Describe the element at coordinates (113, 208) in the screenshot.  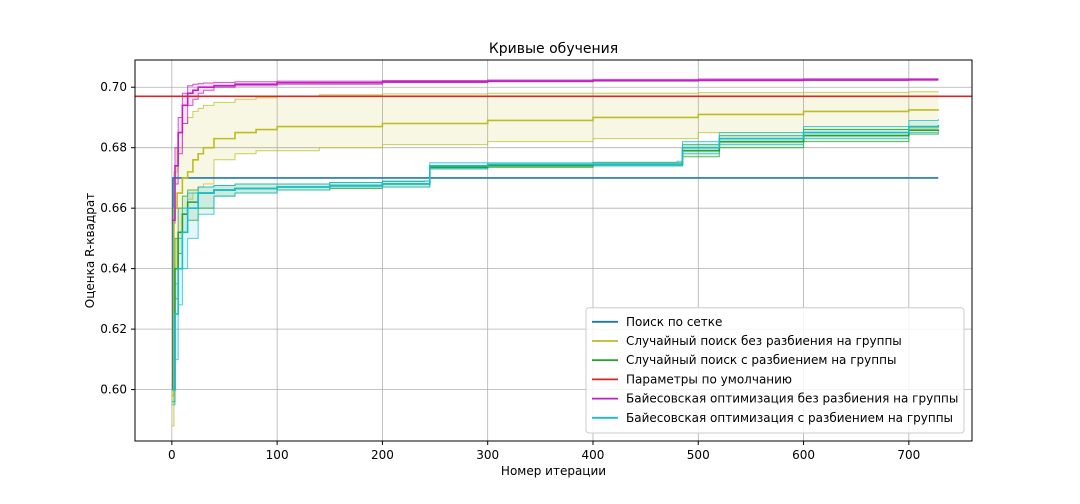
I see `y-tick-label: 0.66` at that location.